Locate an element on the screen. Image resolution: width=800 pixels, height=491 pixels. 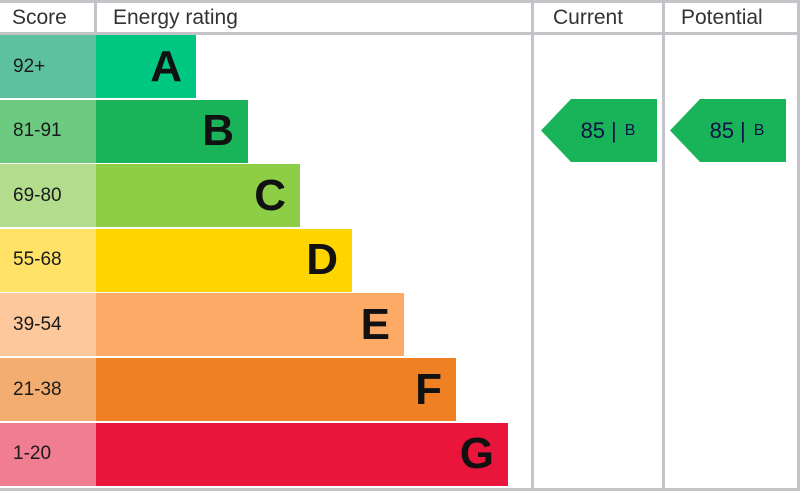
header-score: Score is located at coordinates (39, 17).